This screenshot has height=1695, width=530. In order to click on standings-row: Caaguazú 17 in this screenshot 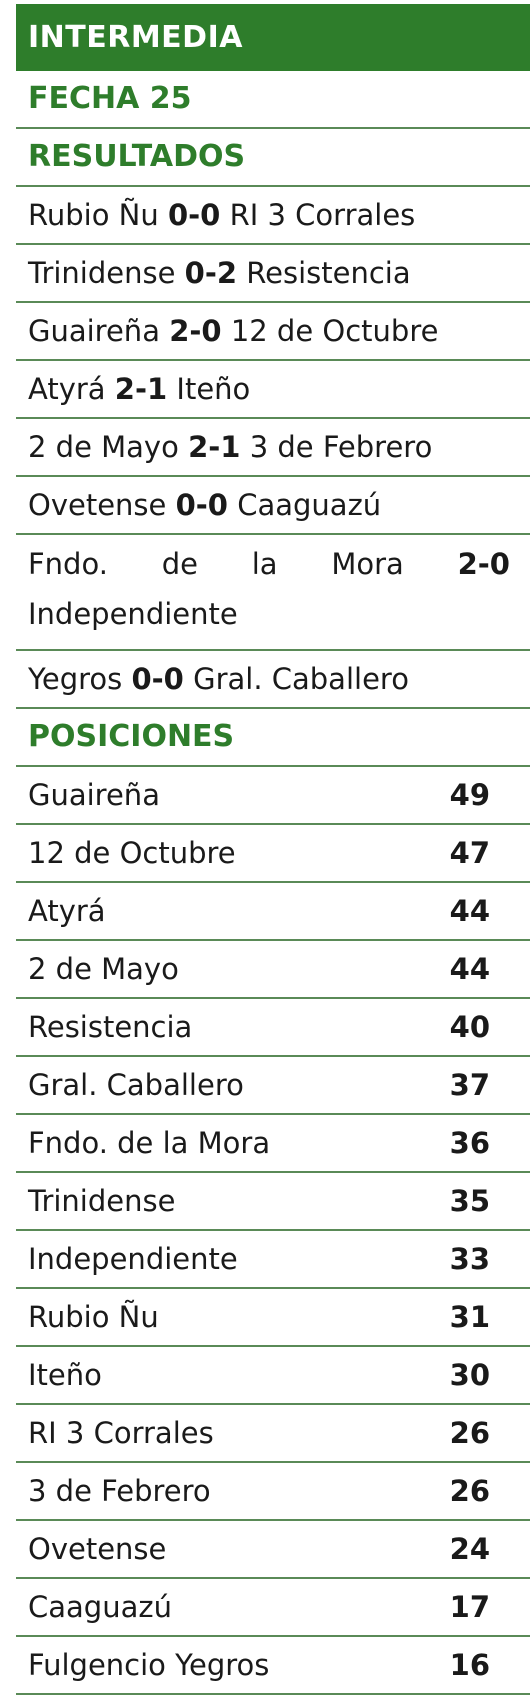, I will do `click(273, 1608)`.